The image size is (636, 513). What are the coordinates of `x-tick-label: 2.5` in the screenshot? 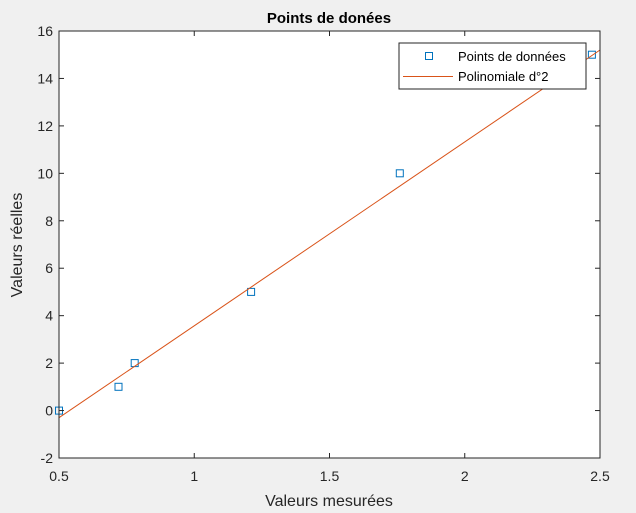 It's located at (600, 476).